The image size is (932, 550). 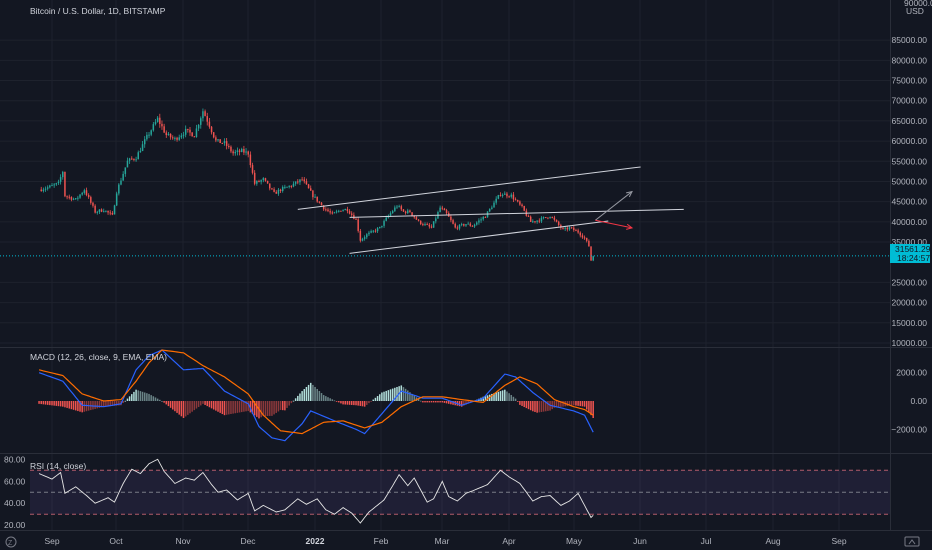 What do you see at coordinates (15, 459) in the screenshot?
I see `rsi-y-tick: 80.00` at bounding box center [15, 459].